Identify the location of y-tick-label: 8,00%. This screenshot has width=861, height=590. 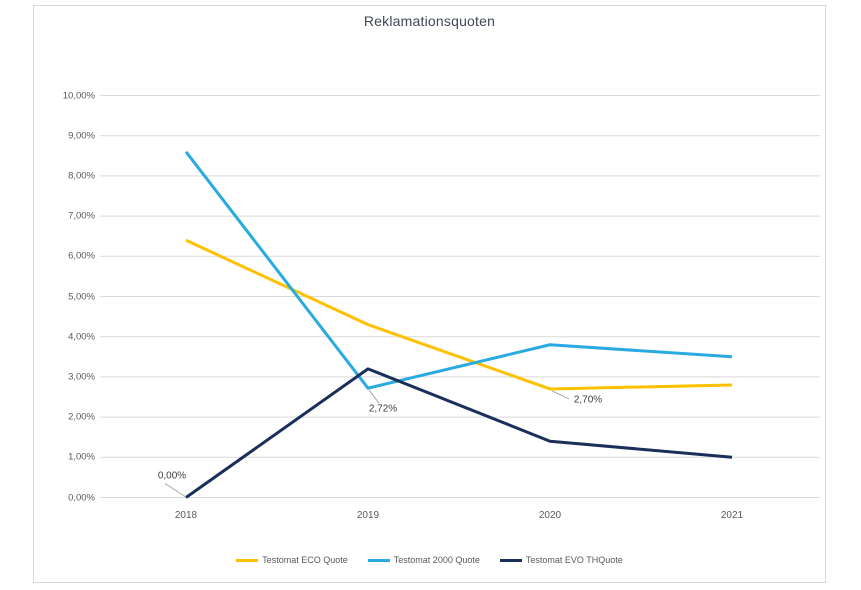
(81, 176).